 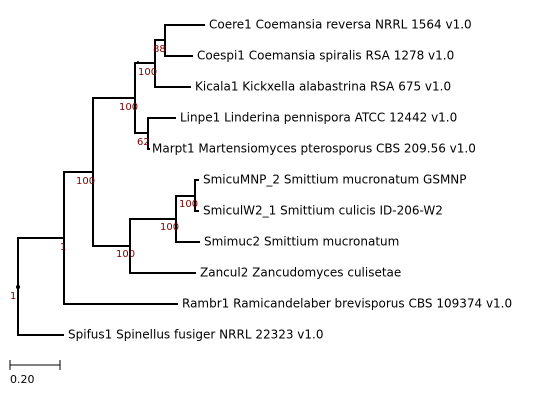 What do you see at coordinates (340, 25) in the screenshot?
I see `leaf-label: Coere1 Coemansia reversa NRRL 1564 v1.0` at bounding box center [340, 25].